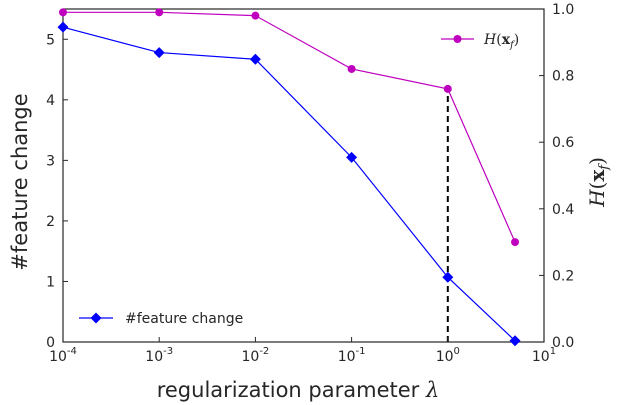 The image size is (629, 405). Describe the element at coordinates (255, 355) in the screenshot. I see `x-tick-label: 10⁻²` at that location.